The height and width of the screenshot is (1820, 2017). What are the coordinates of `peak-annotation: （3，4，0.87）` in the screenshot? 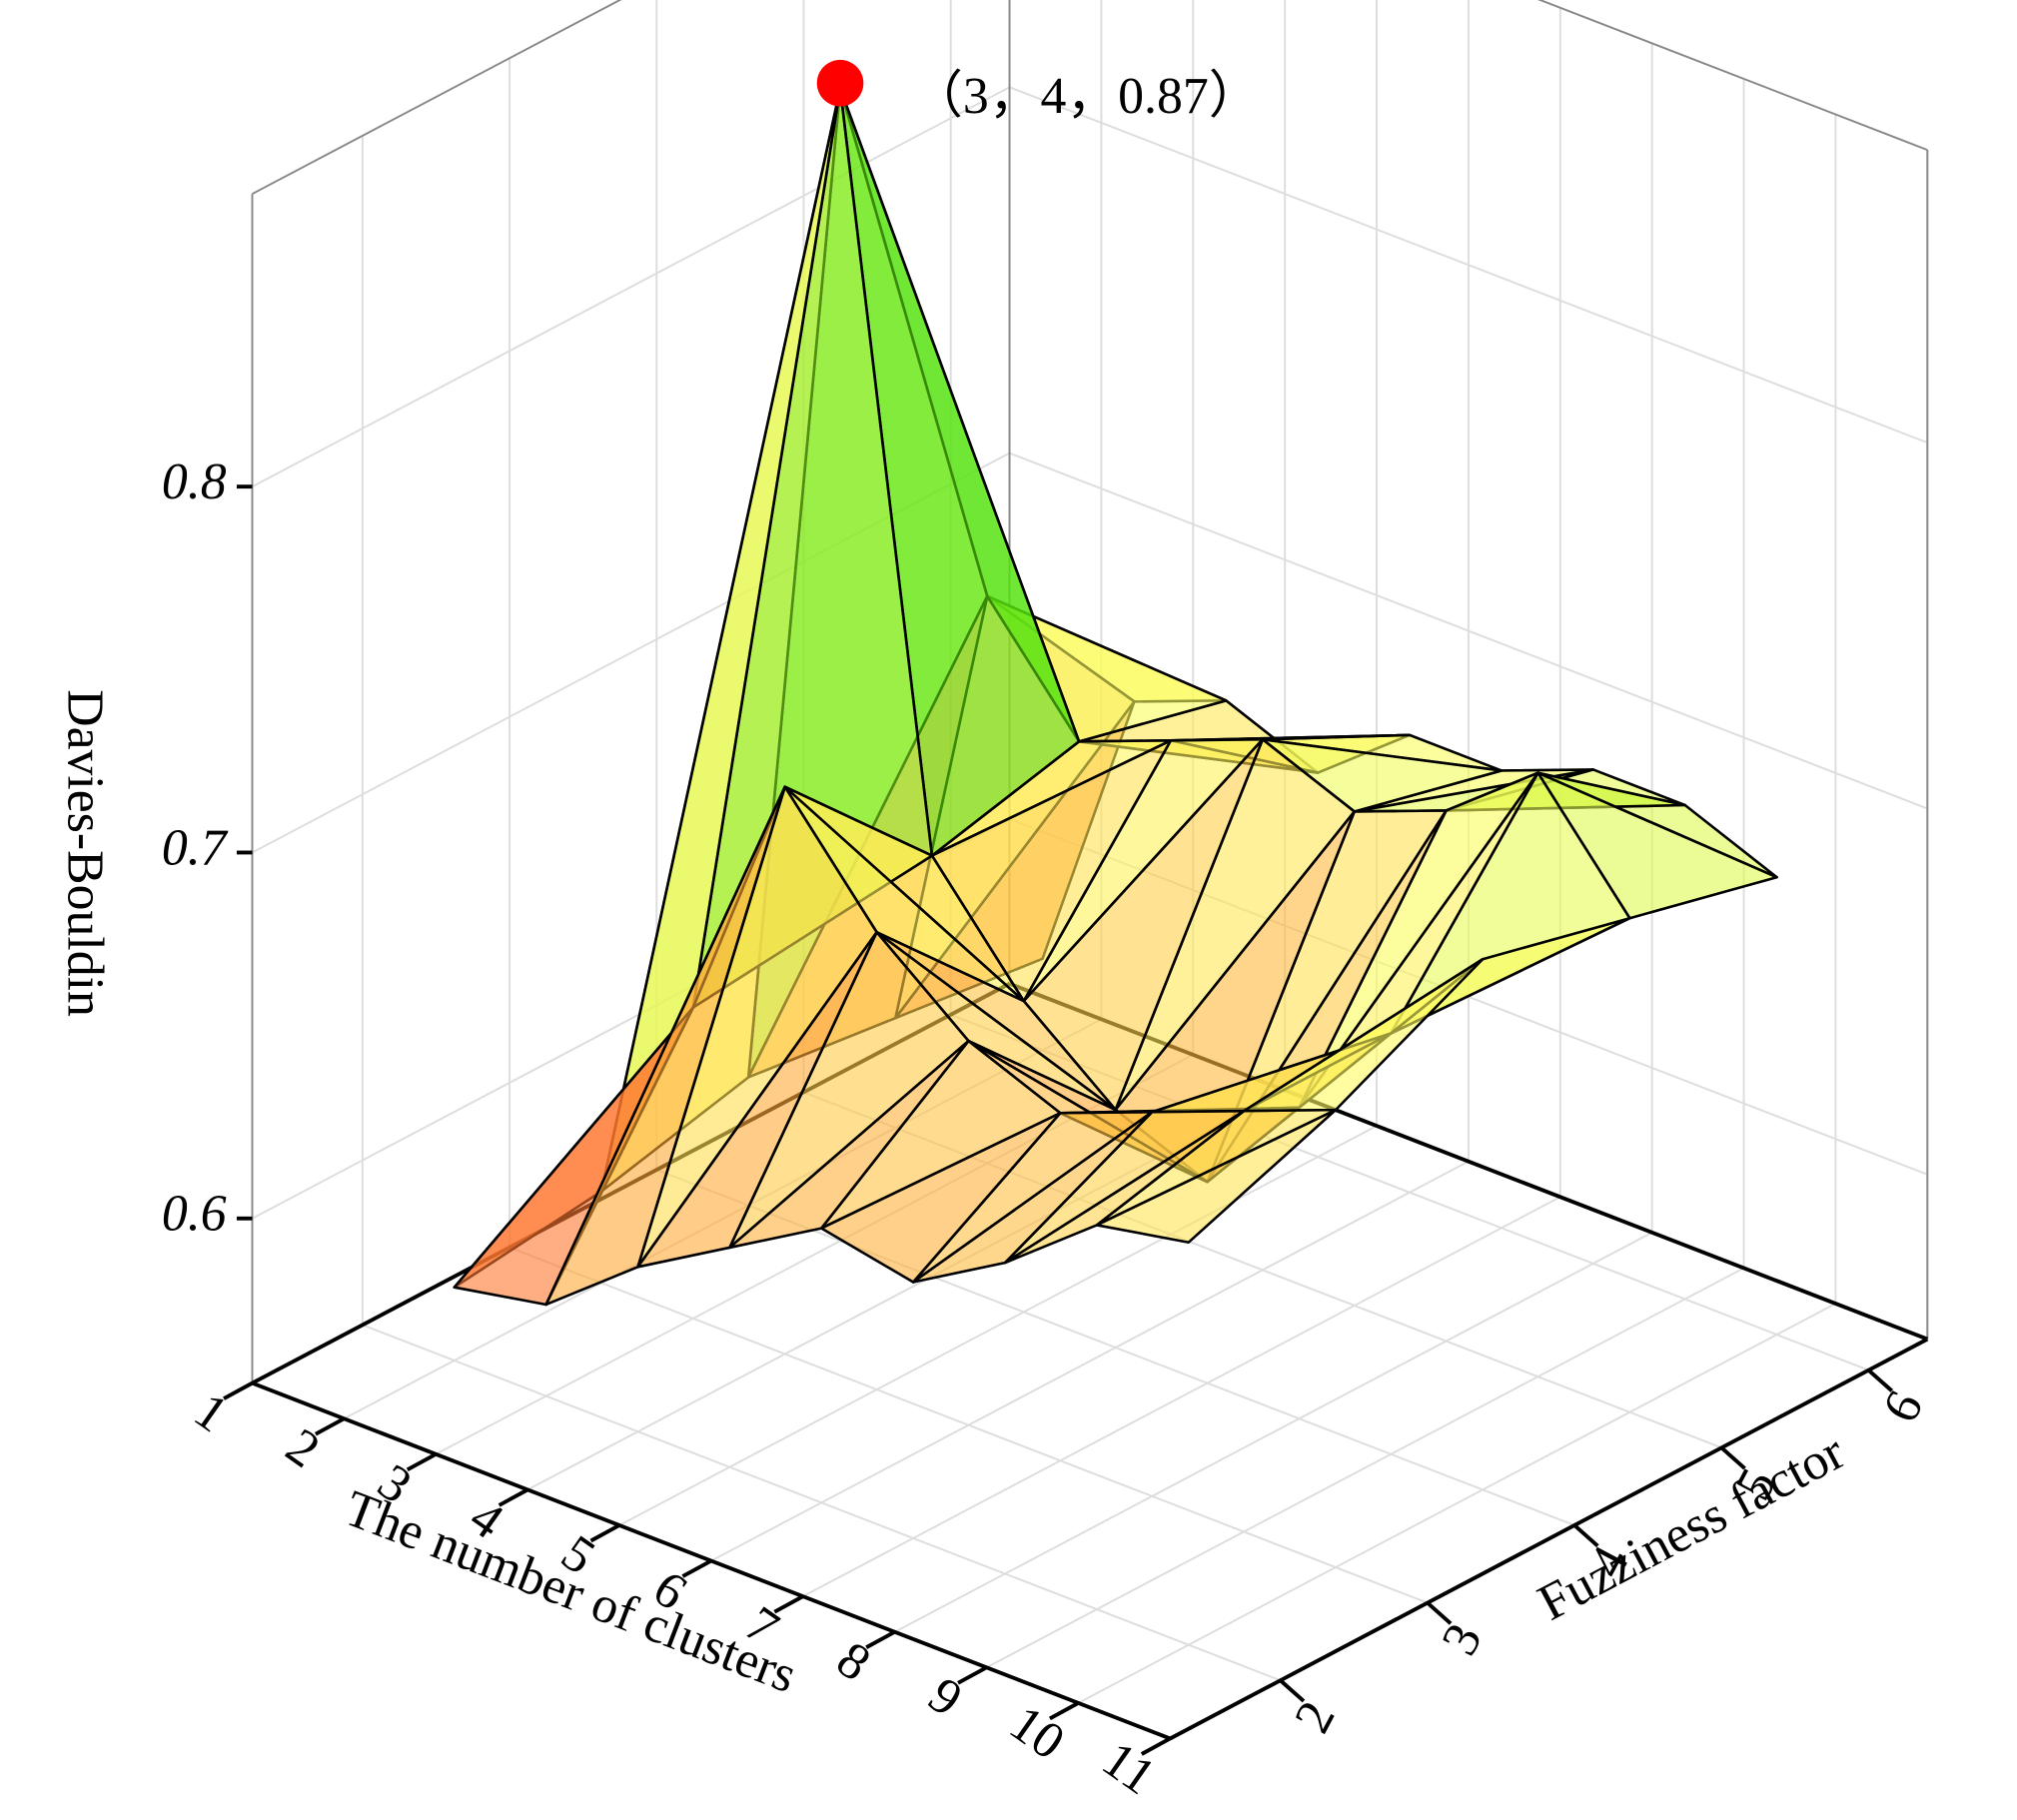 It's located at (1086, 97).